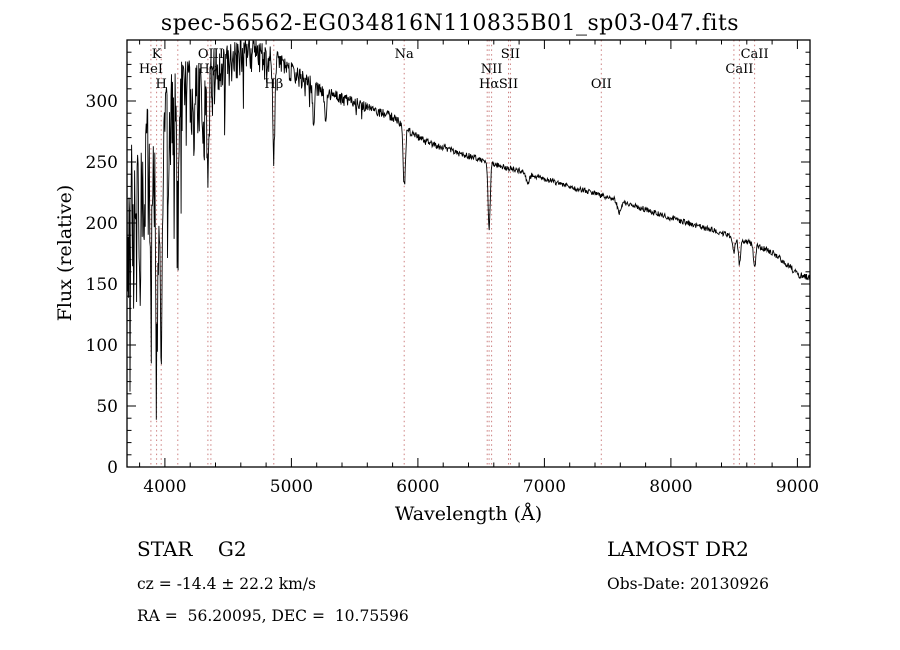 The height and width of the screenshot is (650, 900). What do you see at coordinates (207, 69) in the screenshot?
I see `svg-text: Hγ` at bounding box center [207, 69].